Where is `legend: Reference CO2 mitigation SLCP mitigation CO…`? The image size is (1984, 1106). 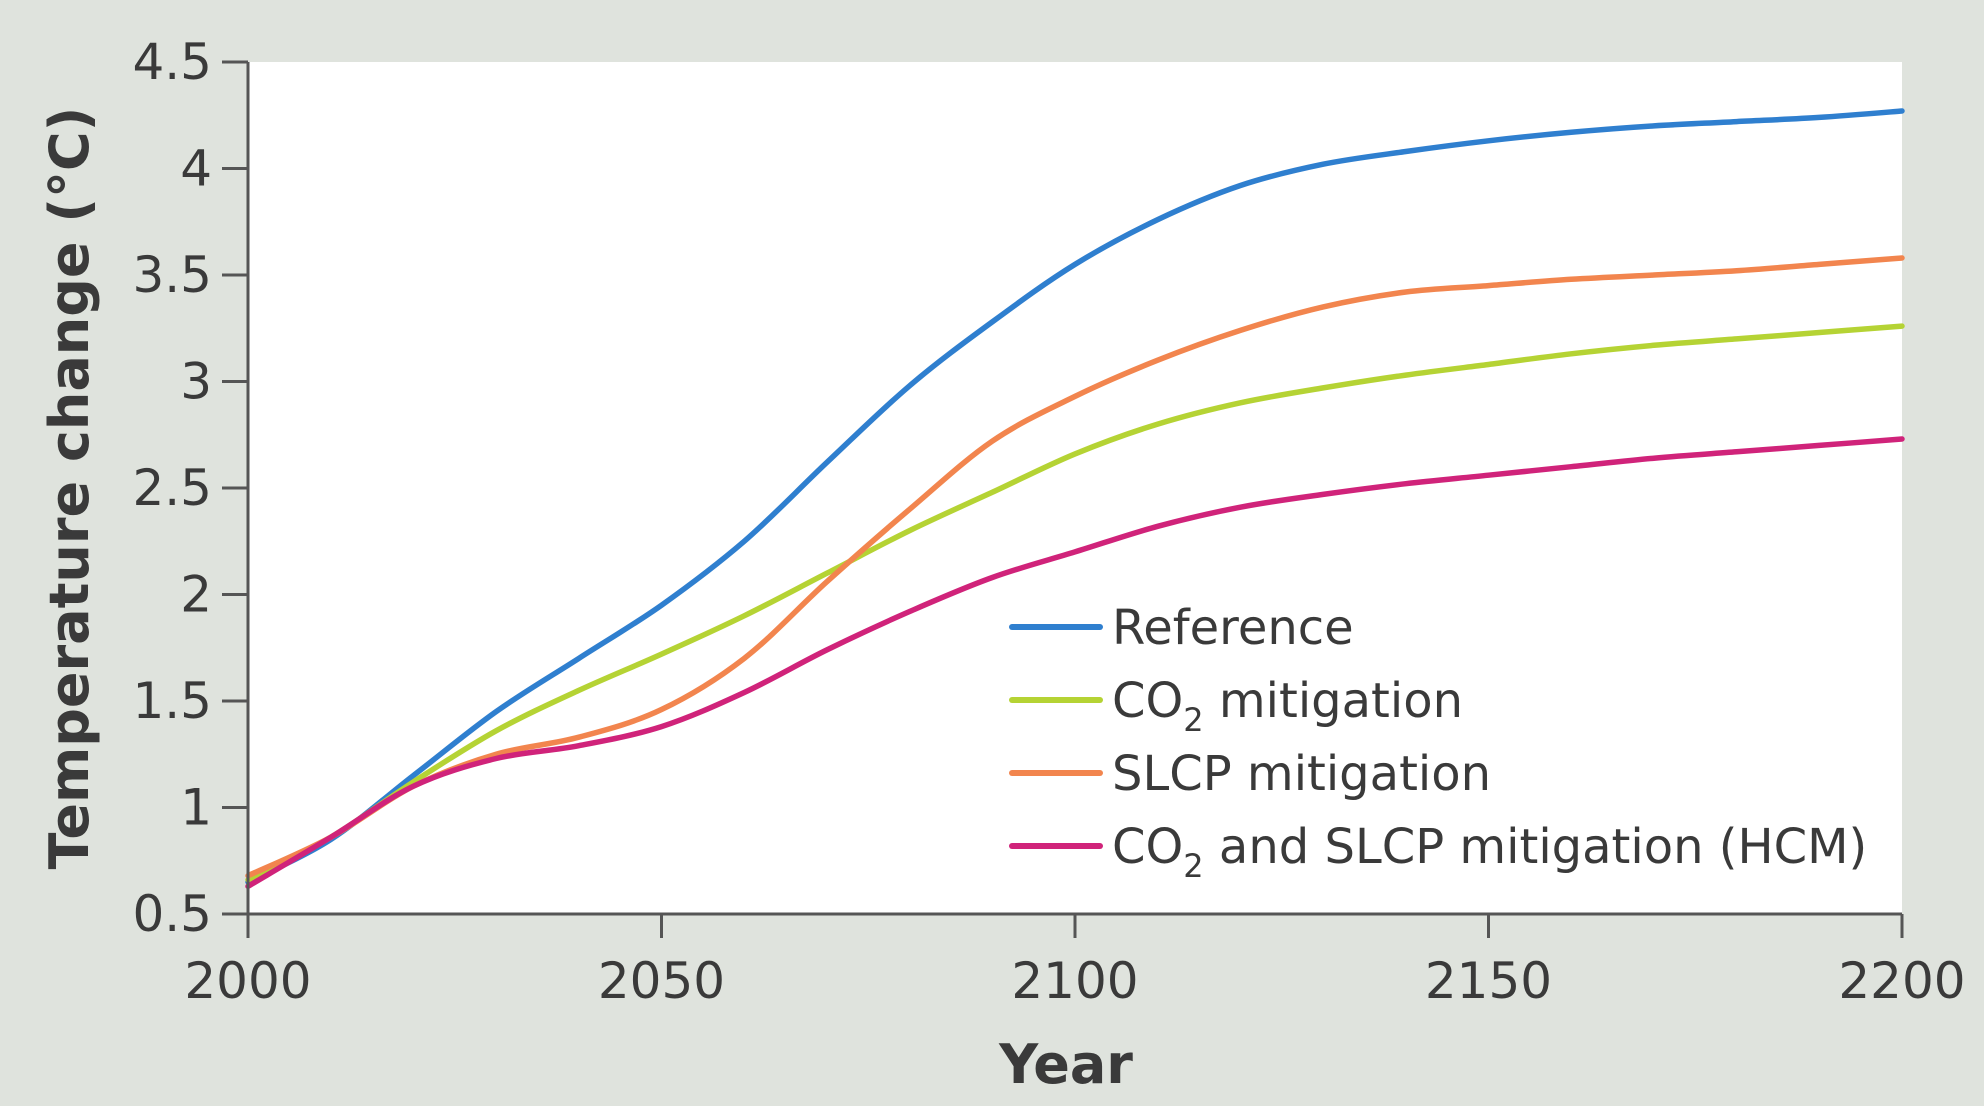
legend: Reference CO2 mitigation SLCP mitigation CO… is located at coordinates (1438, 742).